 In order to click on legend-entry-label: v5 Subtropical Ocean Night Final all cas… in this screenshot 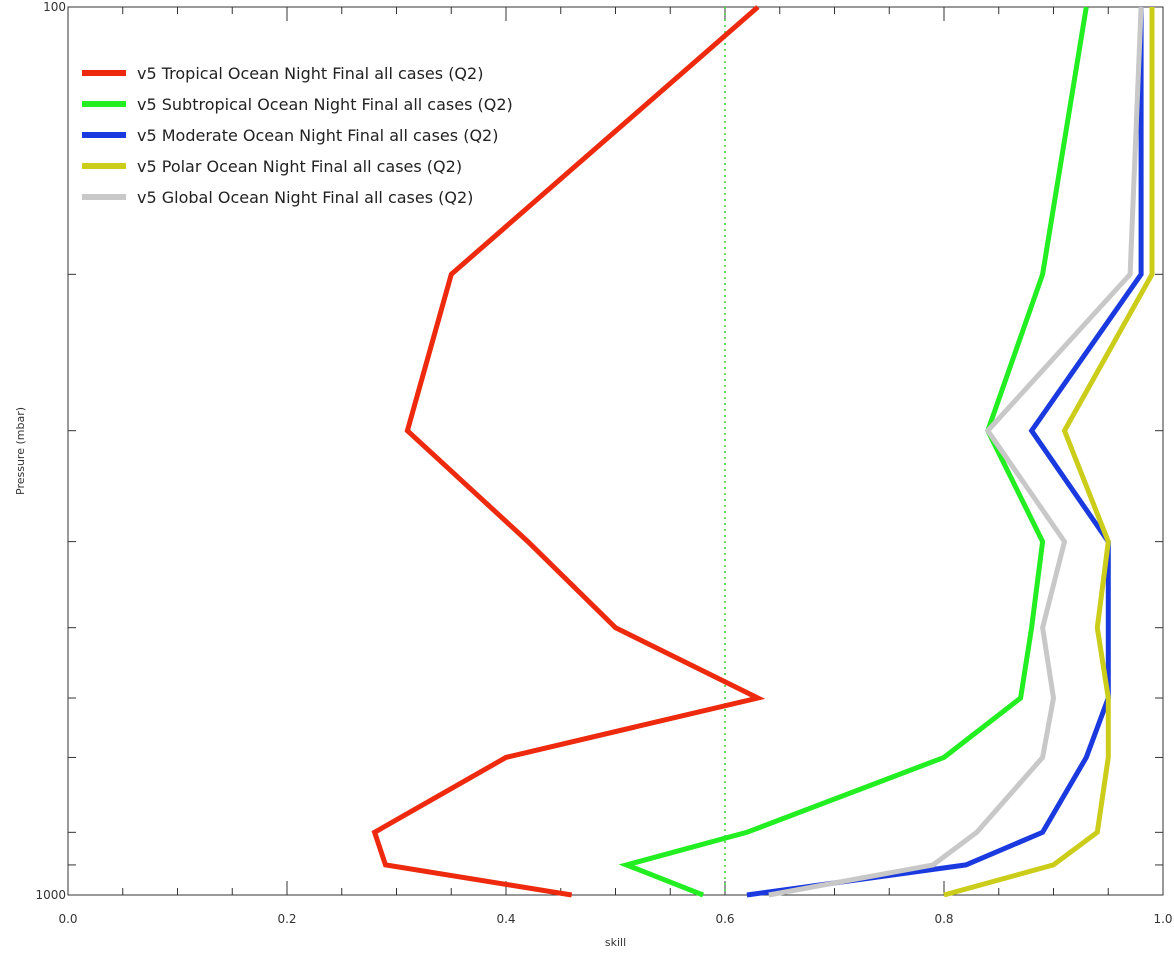, I will do `click(325, 104)`.